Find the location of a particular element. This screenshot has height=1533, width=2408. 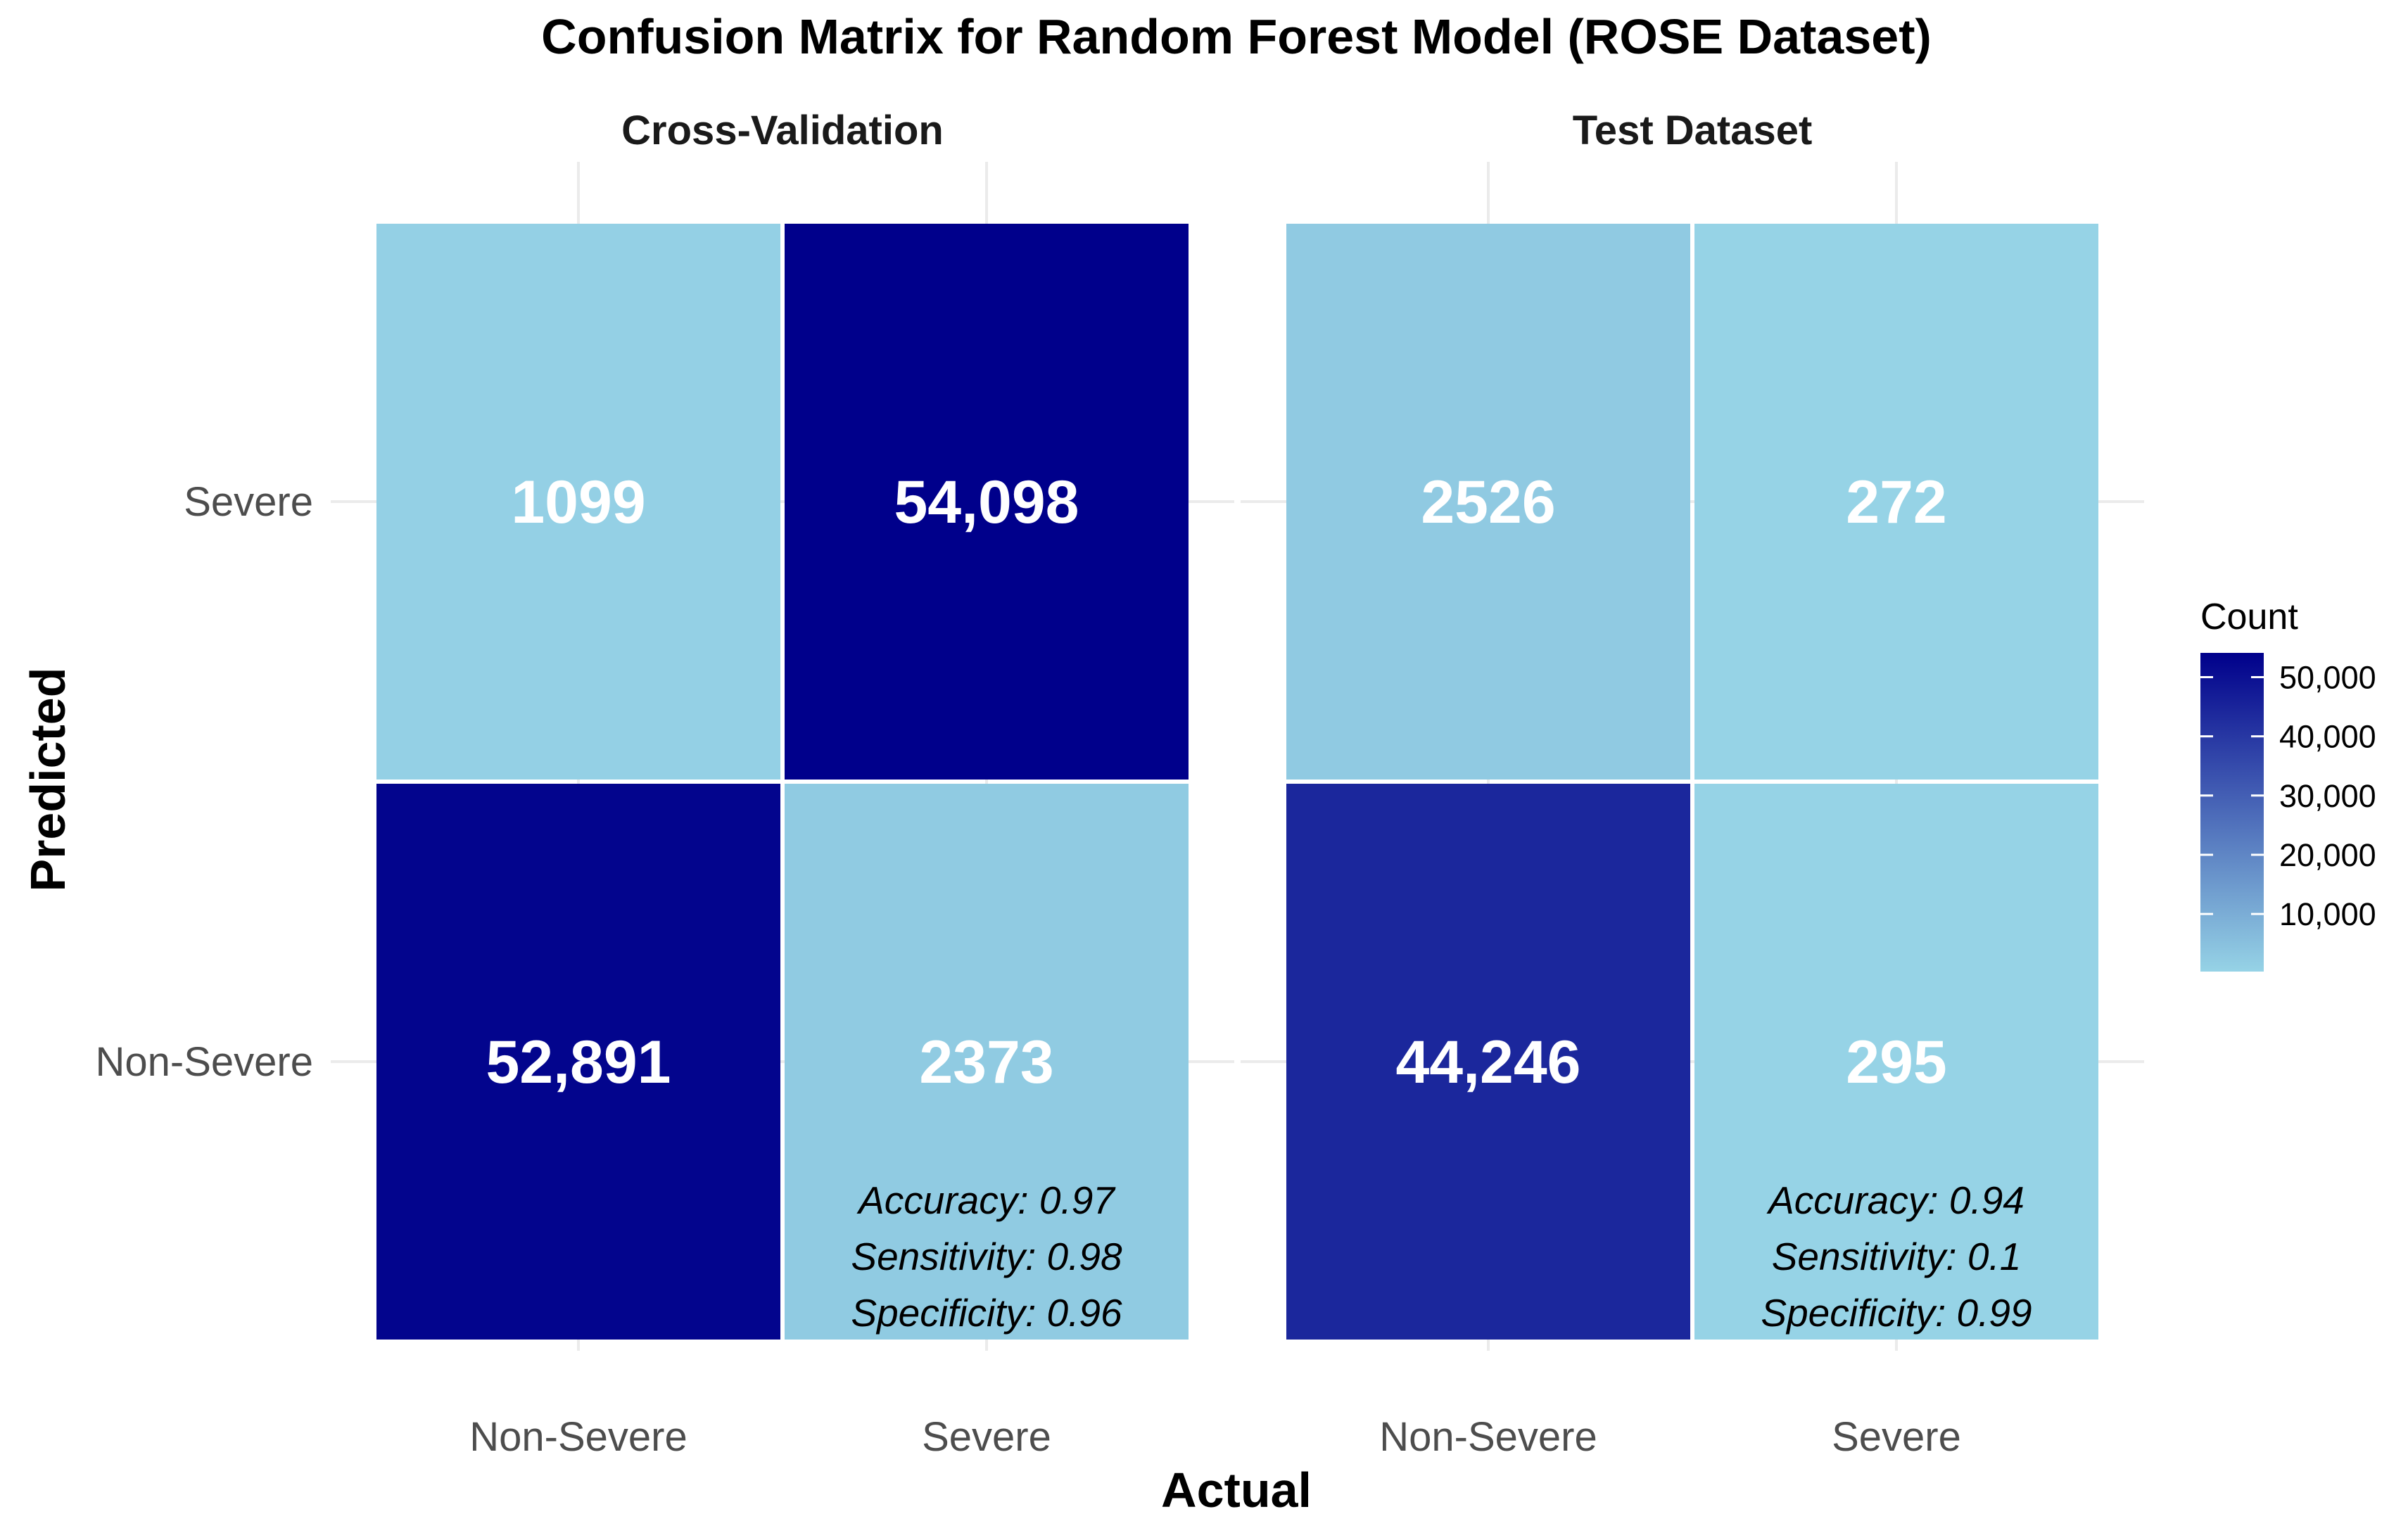

legend-tick-label: 30,000 is located at coordinates (2327, 796).